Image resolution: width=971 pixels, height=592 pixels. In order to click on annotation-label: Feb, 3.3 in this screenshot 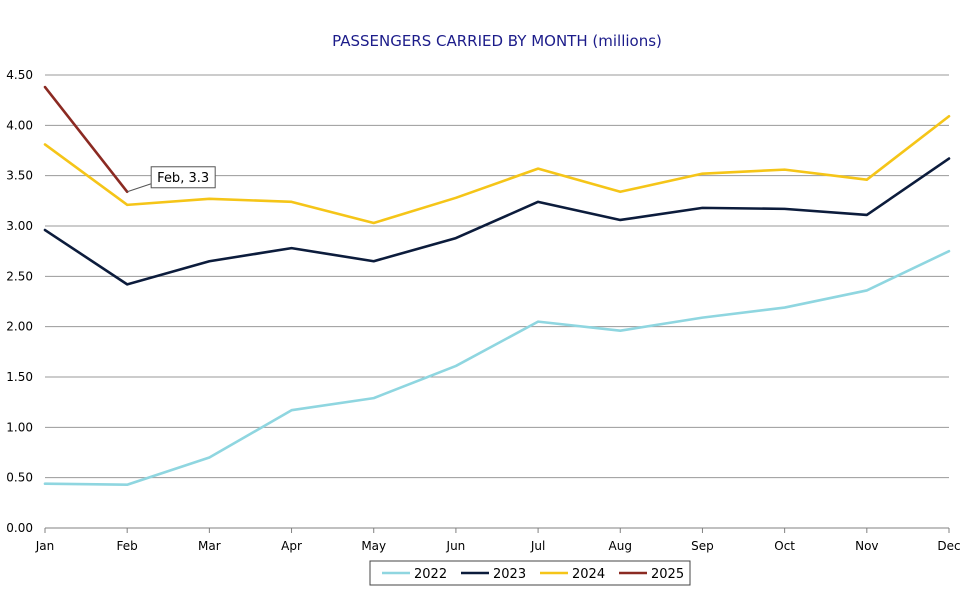, I will do `click(183, 178)`.